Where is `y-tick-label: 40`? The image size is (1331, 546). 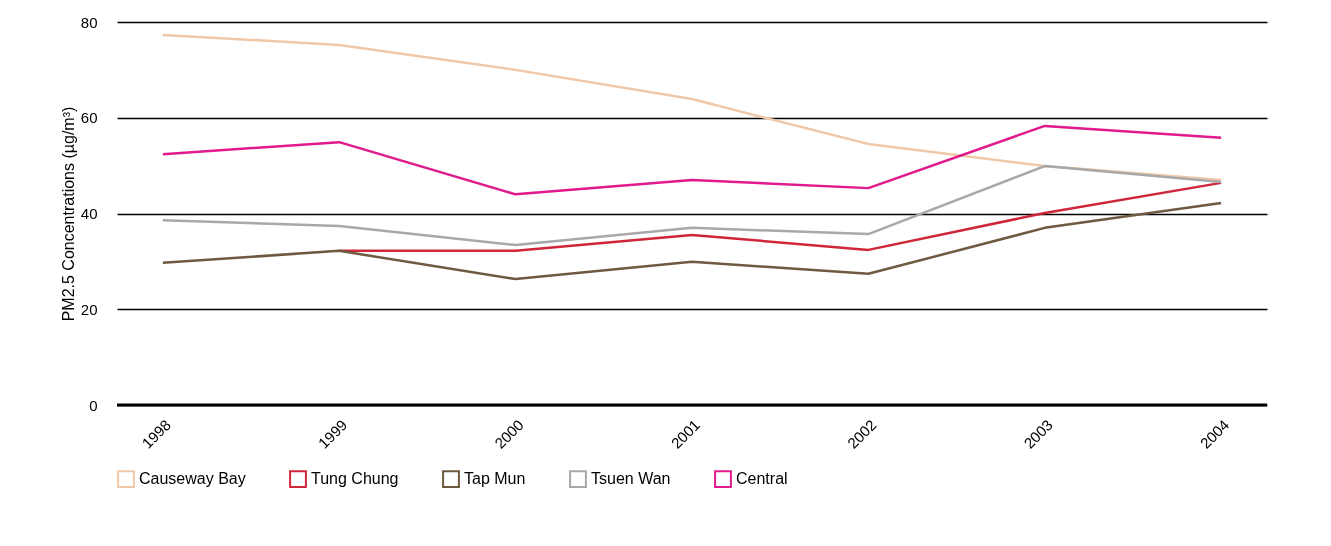
y-tick-label: 40 is located at coordinates (89, 213).